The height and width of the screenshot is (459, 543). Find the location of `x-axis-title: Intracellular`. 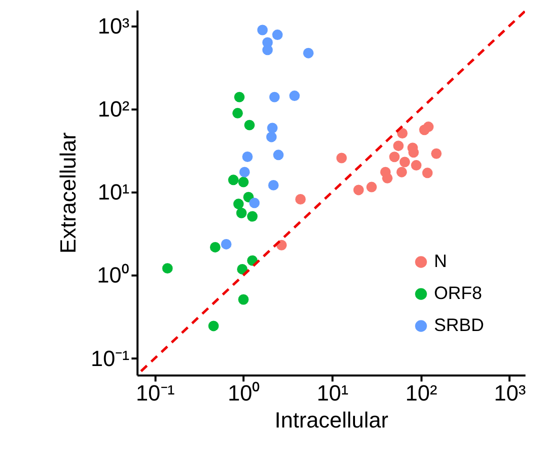

x-axis-title: Intracellular is located at coordinates (331, 420).